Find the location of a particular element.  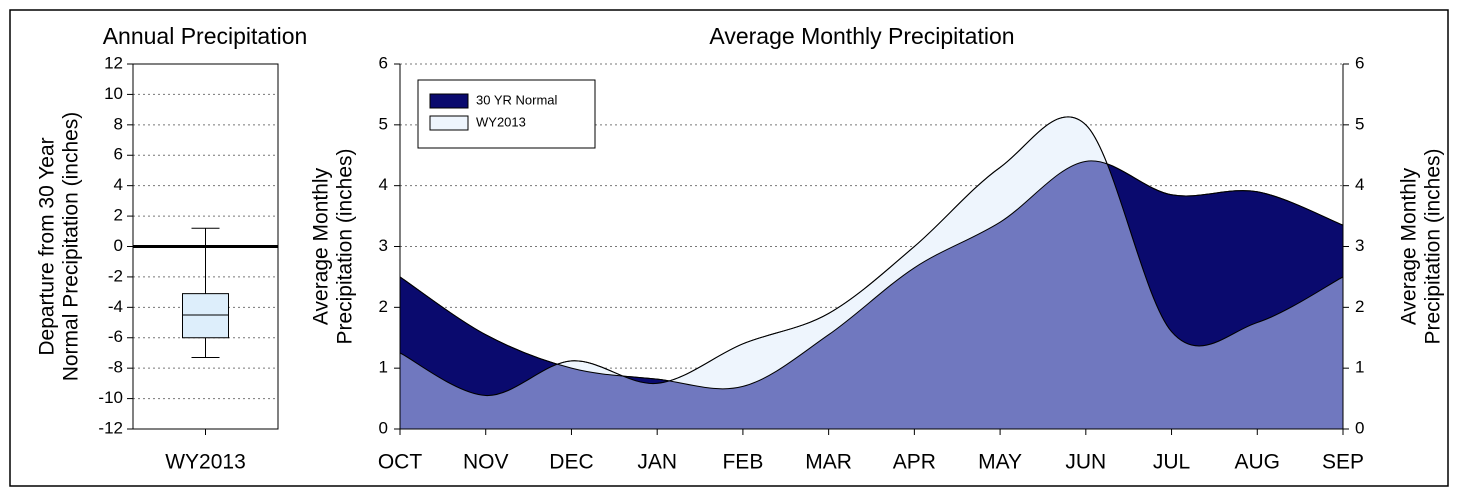

y-tick-label: -4 is located at coordinates (115, 306).